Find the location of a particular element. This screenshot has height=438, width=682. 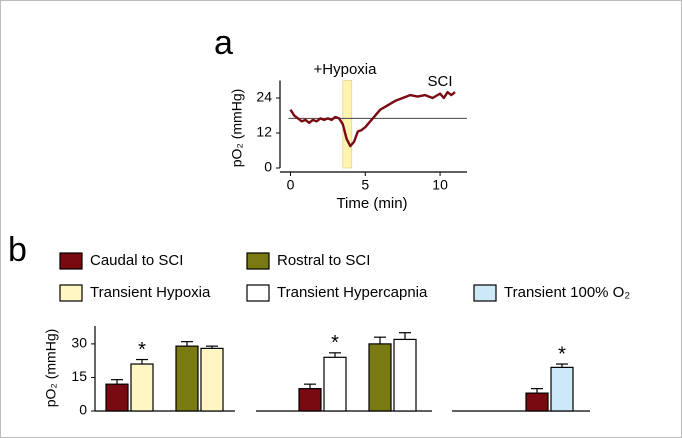

y-tick-label: 12 is located at coordinates (264, 132).